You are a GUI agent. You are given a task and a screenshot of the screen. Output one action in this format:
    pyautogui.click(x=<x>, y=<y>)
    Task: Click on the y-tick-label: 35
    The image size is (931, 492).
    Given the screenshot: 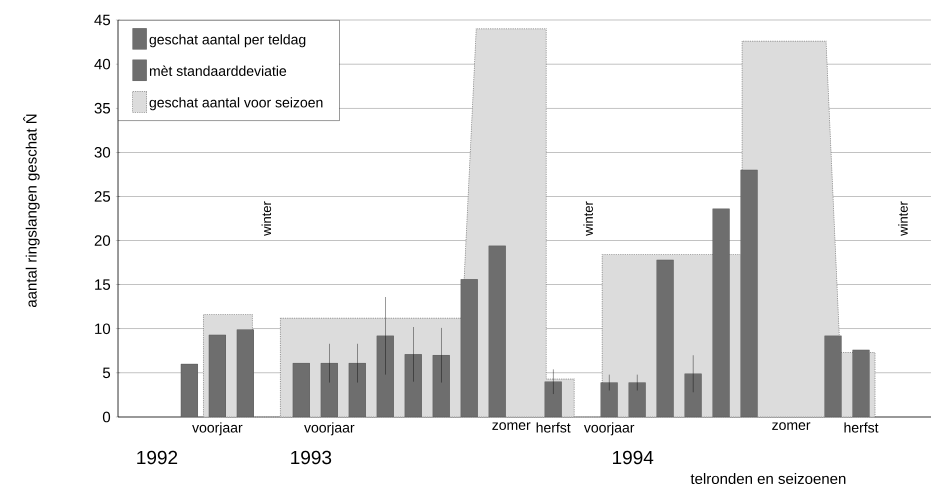 What is the action you would take?
    pyautogui.click(x=102, y=108)
    